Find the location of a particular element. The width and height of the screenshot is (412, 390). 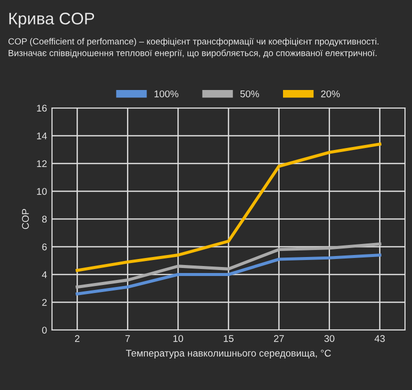

x-tick-label: 7 is located at coordinates (127, 338).